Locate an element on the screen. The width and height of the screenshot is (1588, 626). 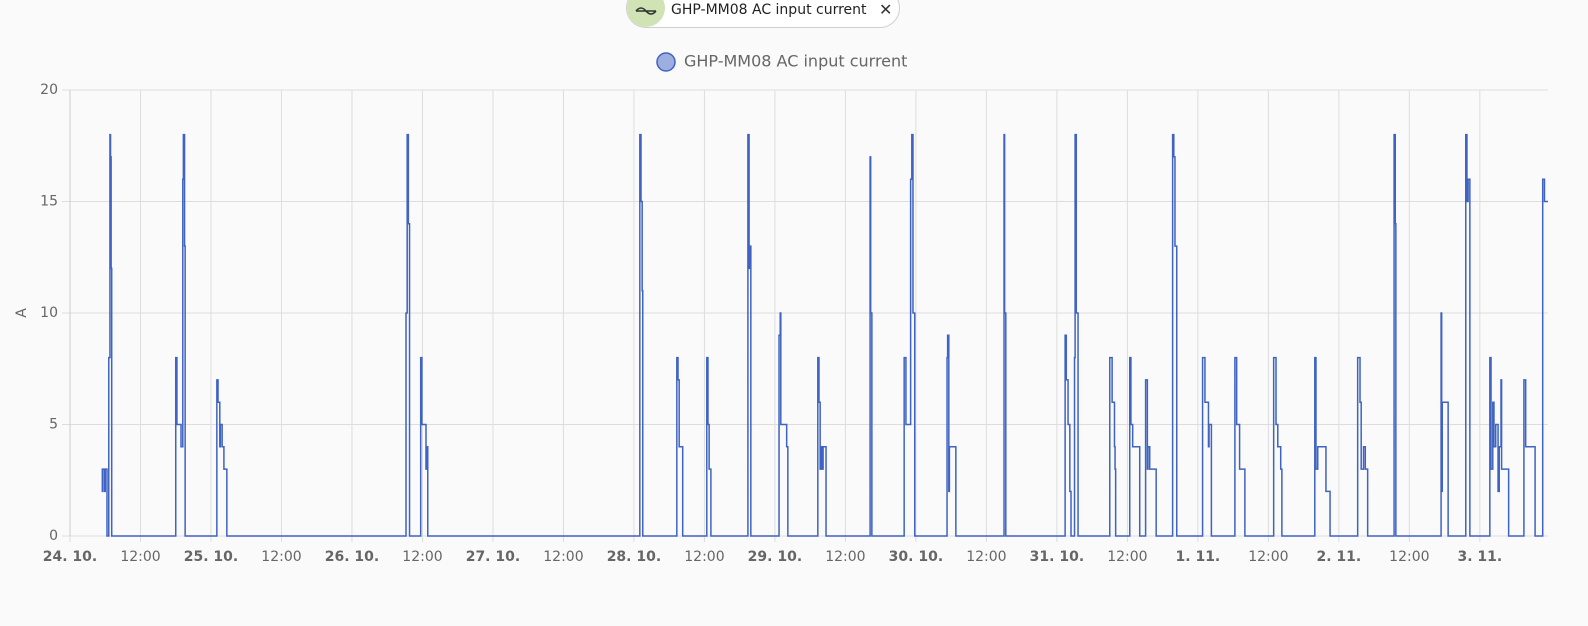
y-tick-label: 10 is located at coordinates (49, 313).